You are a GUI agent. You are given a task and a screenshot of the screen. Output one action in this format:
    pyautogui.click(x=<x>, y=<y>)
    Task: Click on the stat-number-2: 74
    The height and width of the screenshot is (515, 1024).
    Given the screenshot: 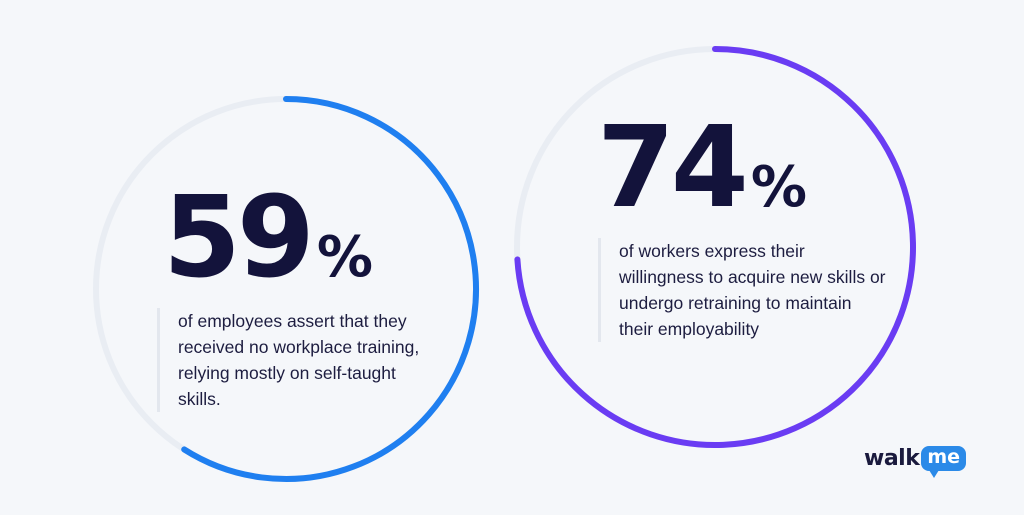 What is the action you would take?
    pyautogui.click(x=673, y=168)
    